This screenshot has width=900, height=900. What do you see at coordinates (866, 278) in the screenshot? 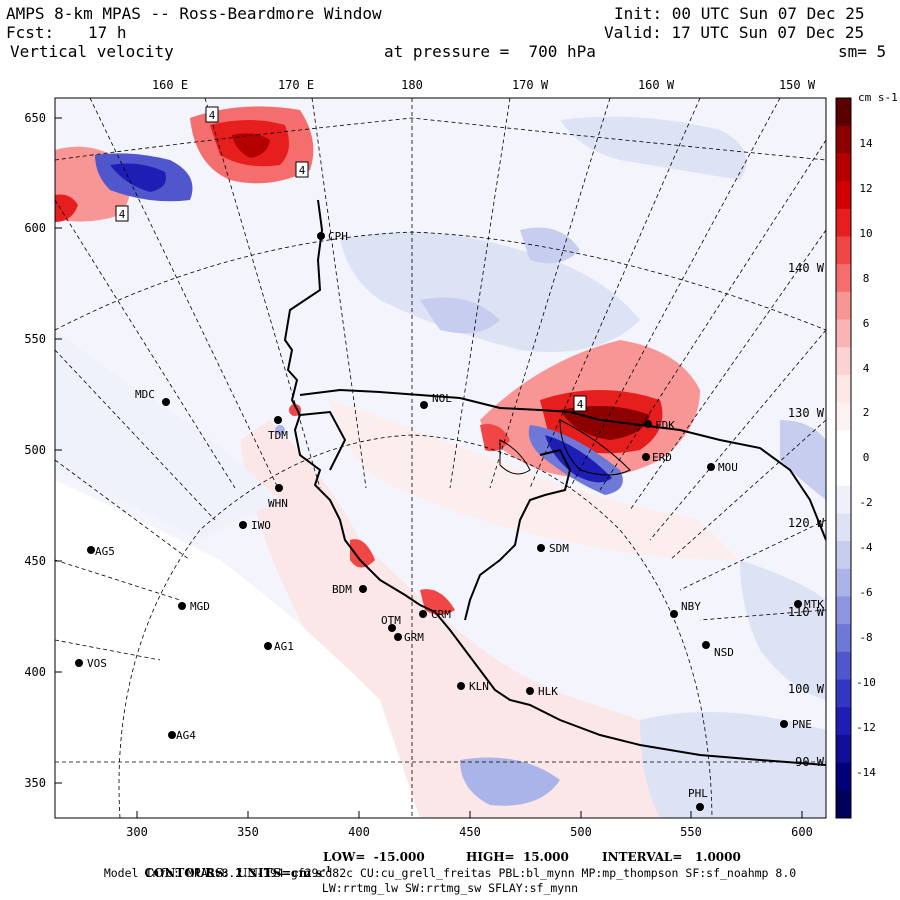
I see `colorbar-label: 8` at bounding box center [866, 278].